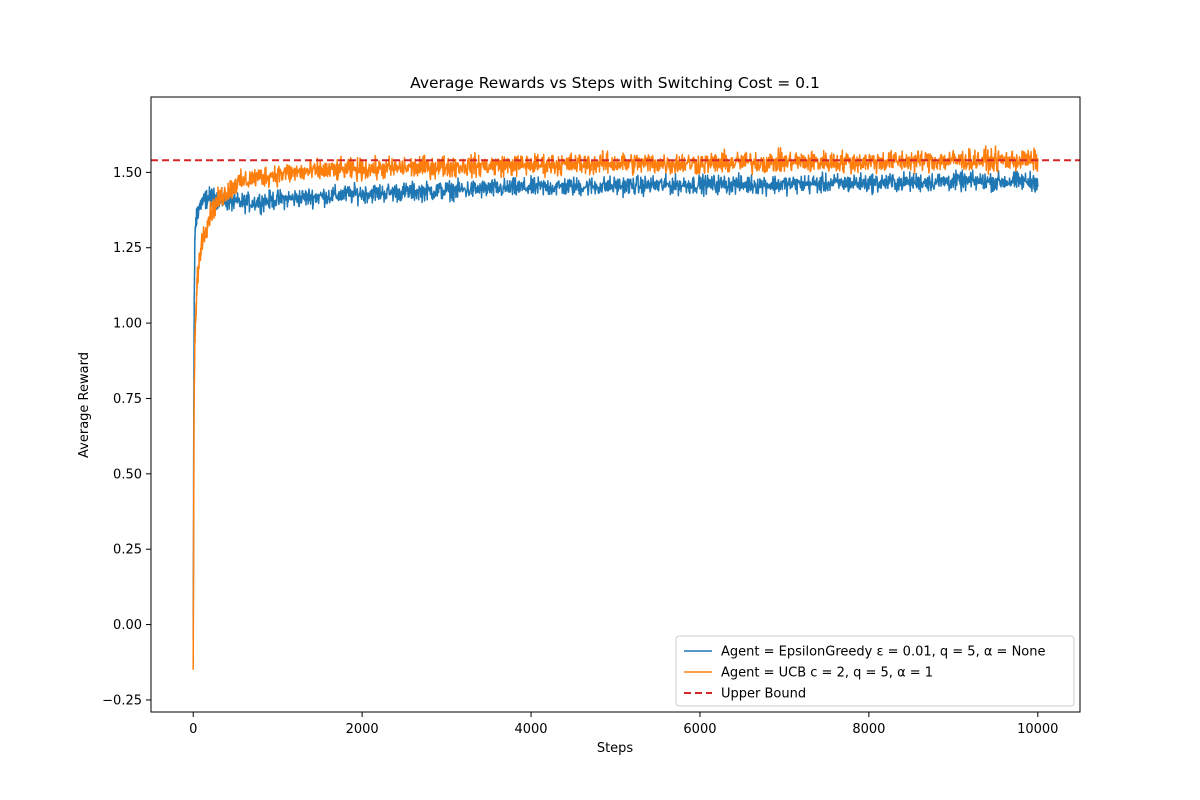  What do you see at coordinates (615, 748) in the screenshot?
I see `x-axis-label: Steps` at bounding box center [615, 748].